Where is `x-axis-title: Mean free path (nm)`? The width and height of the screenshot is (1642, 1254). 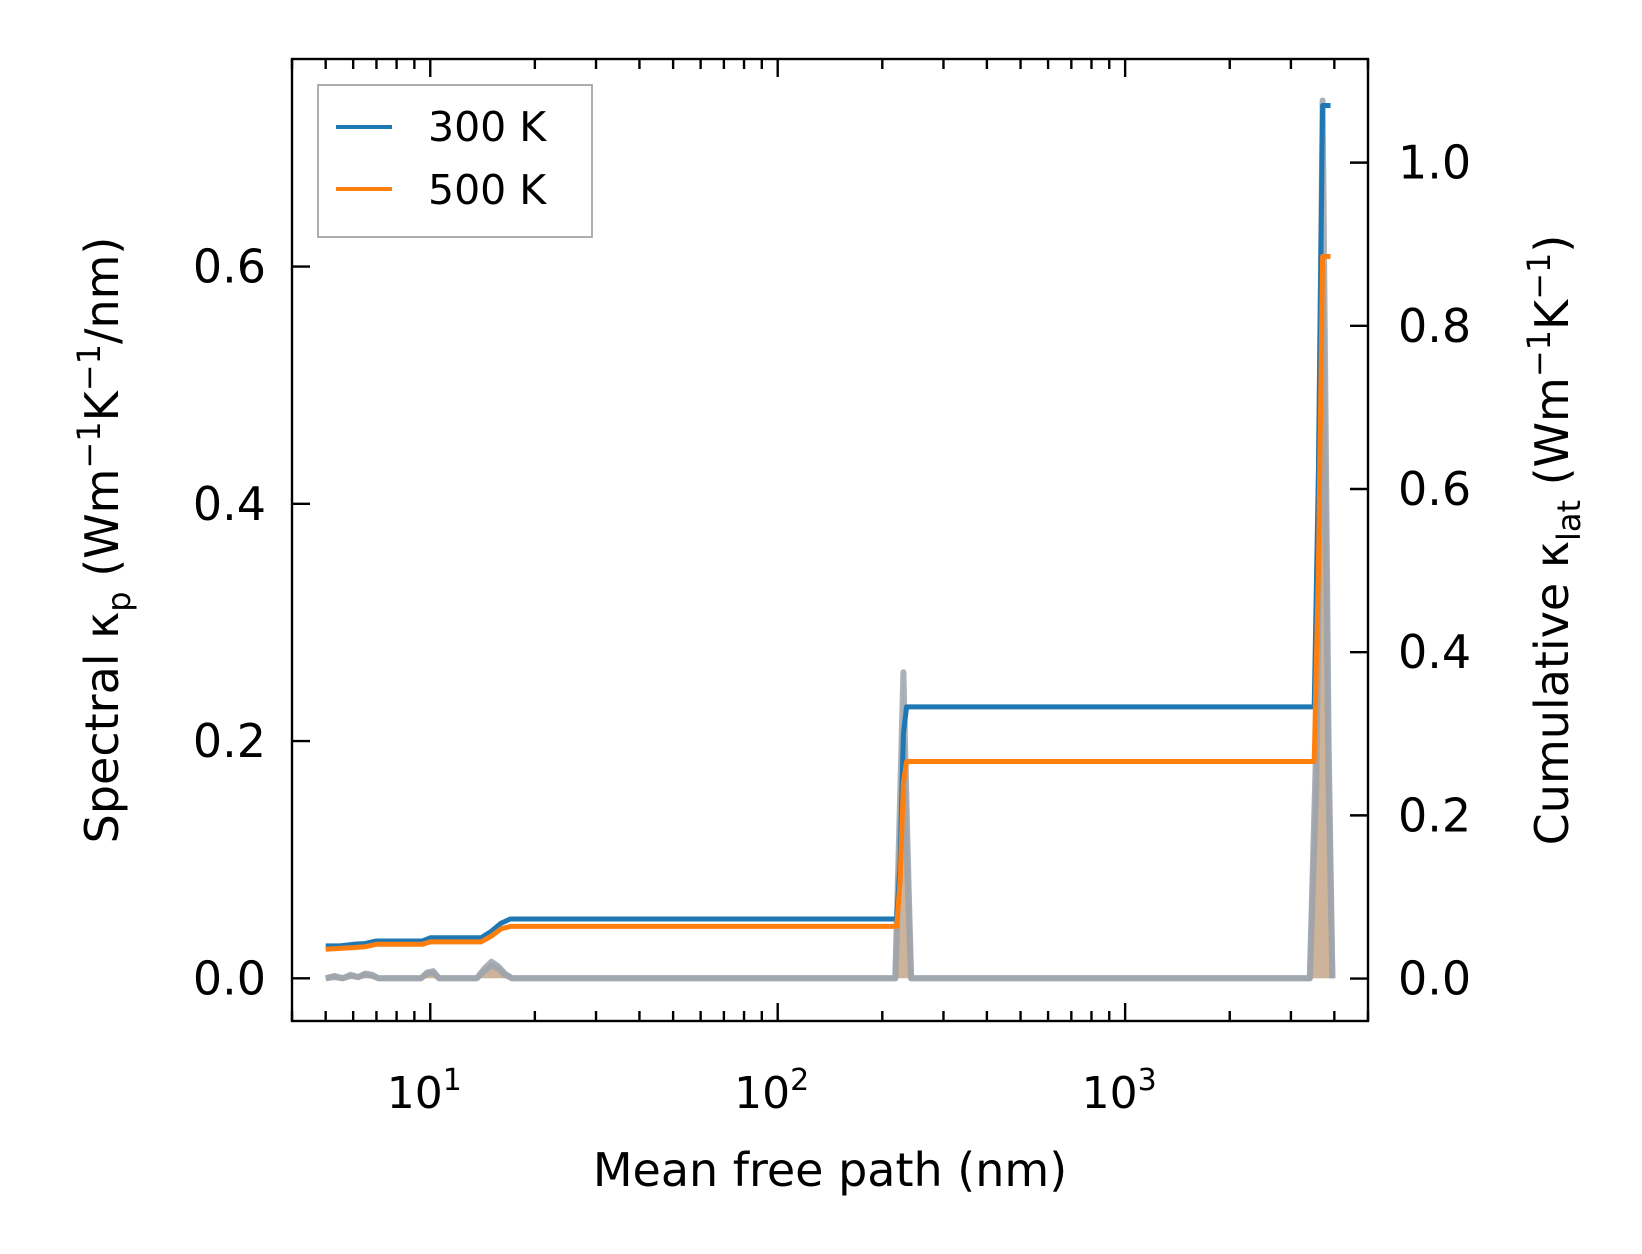 x-axis-title: Mean free path (nm) is located at coordinates (830, 1170).